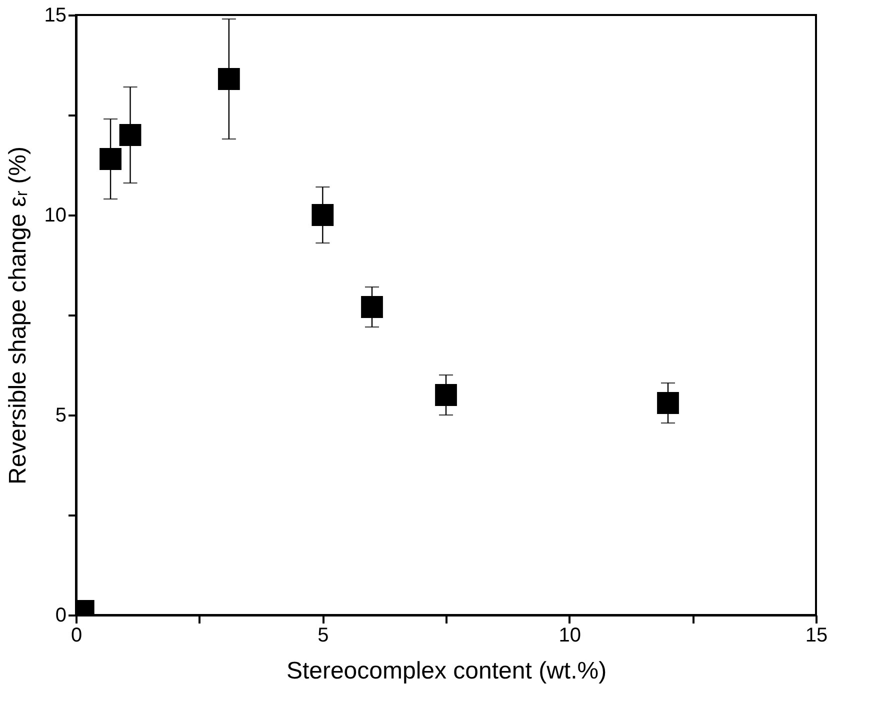 This screenshot has height=724, width=869. What do you see at coordinates (55, 15) in the screenshot?
I see `y-tick-label: 15` at bounding box center [55, 15].